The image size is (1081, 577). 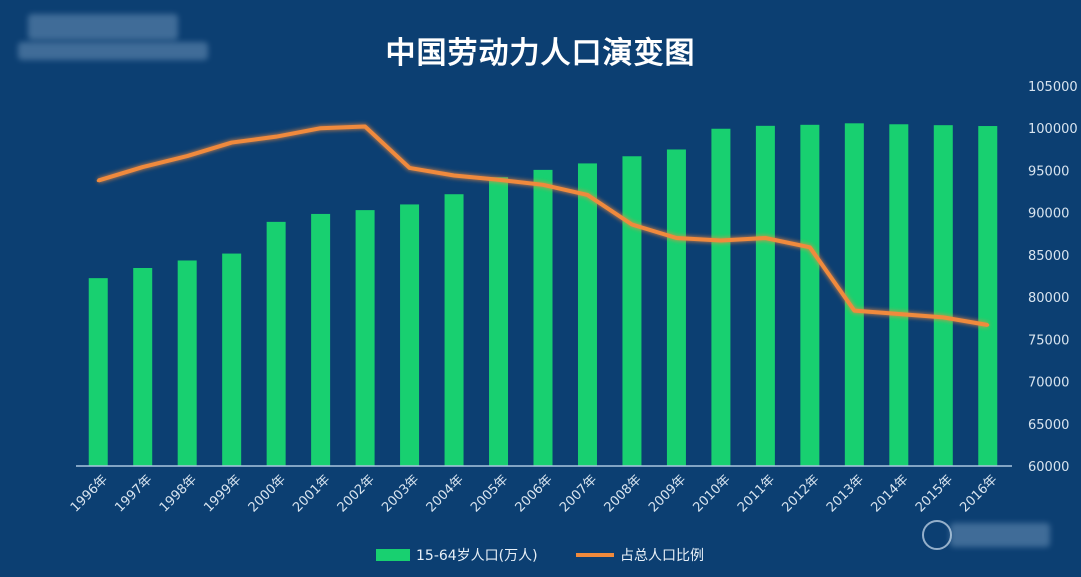 What do you see at coordinates (623, 493) in the screenshot?
I see `x-tick-label: 2008年` at bounding box center [623, 493].